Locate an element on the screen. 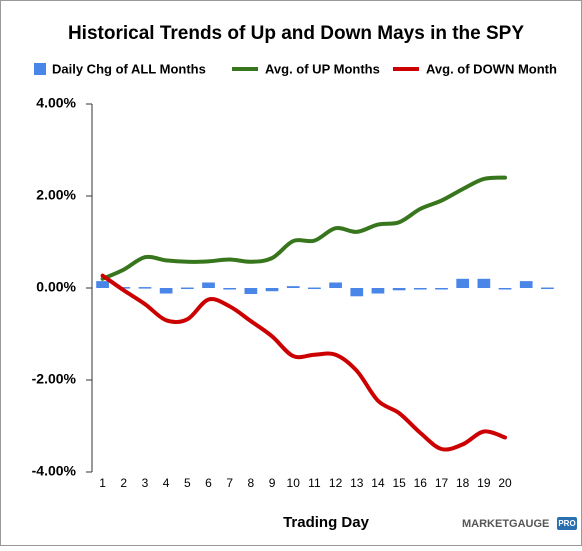 The height and width of the screenshot is (551, 582). legend-label: Avg. of UP Months is located at coordinates (322, 68).